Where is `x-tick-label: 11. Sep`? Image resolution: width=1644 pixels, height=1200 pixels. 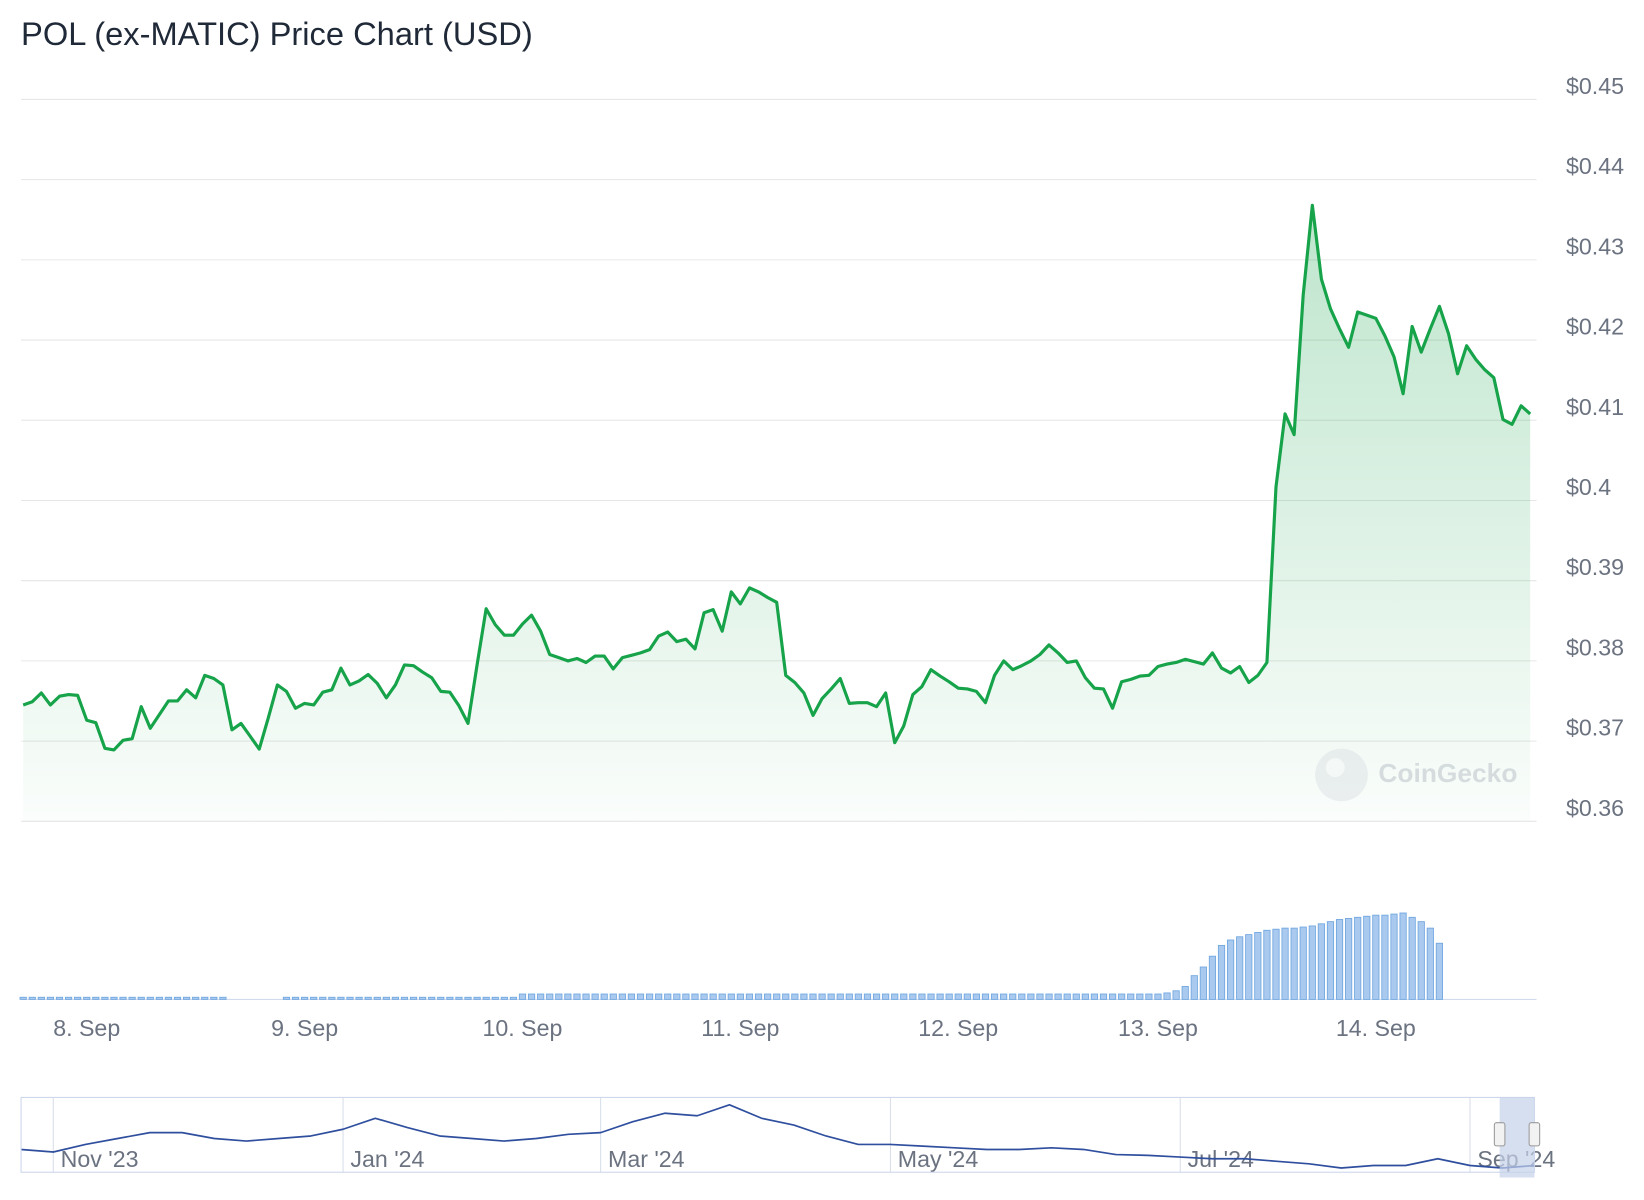 x-tick-label: 11. Sep is located at coordinates (740, 1028).